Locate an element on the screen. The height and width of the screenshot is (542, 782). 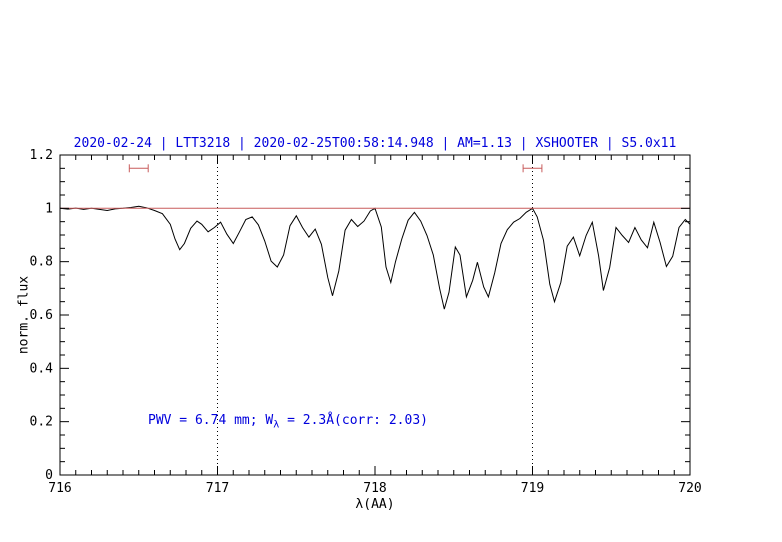
y-tick-label: 1 is located at coordinates (49, 208).